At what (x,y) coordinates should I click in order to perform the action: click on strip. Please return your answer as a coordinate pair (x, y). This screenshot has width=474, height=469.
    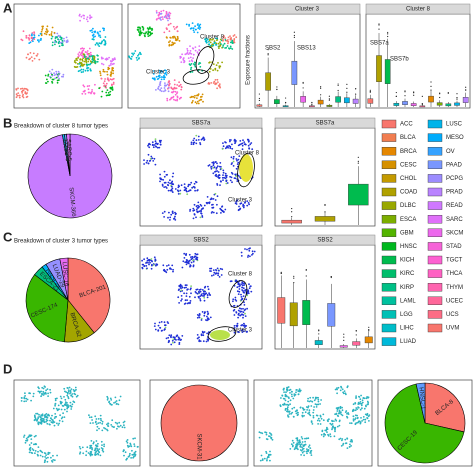
    Looking at the image, I should click on (201, 240).